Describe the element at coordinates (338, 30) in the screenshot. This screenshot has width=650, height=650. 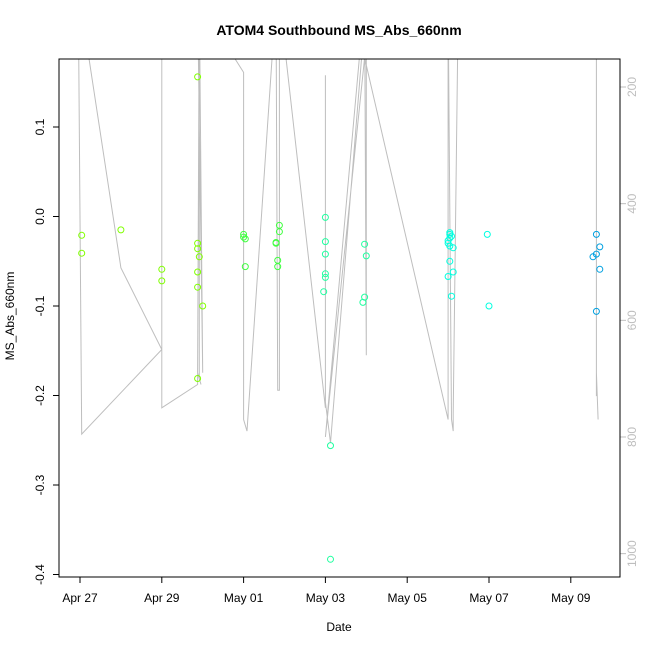
I see `chart-title: ATOM4 Southbound MS_Abs_660nm` at that location.